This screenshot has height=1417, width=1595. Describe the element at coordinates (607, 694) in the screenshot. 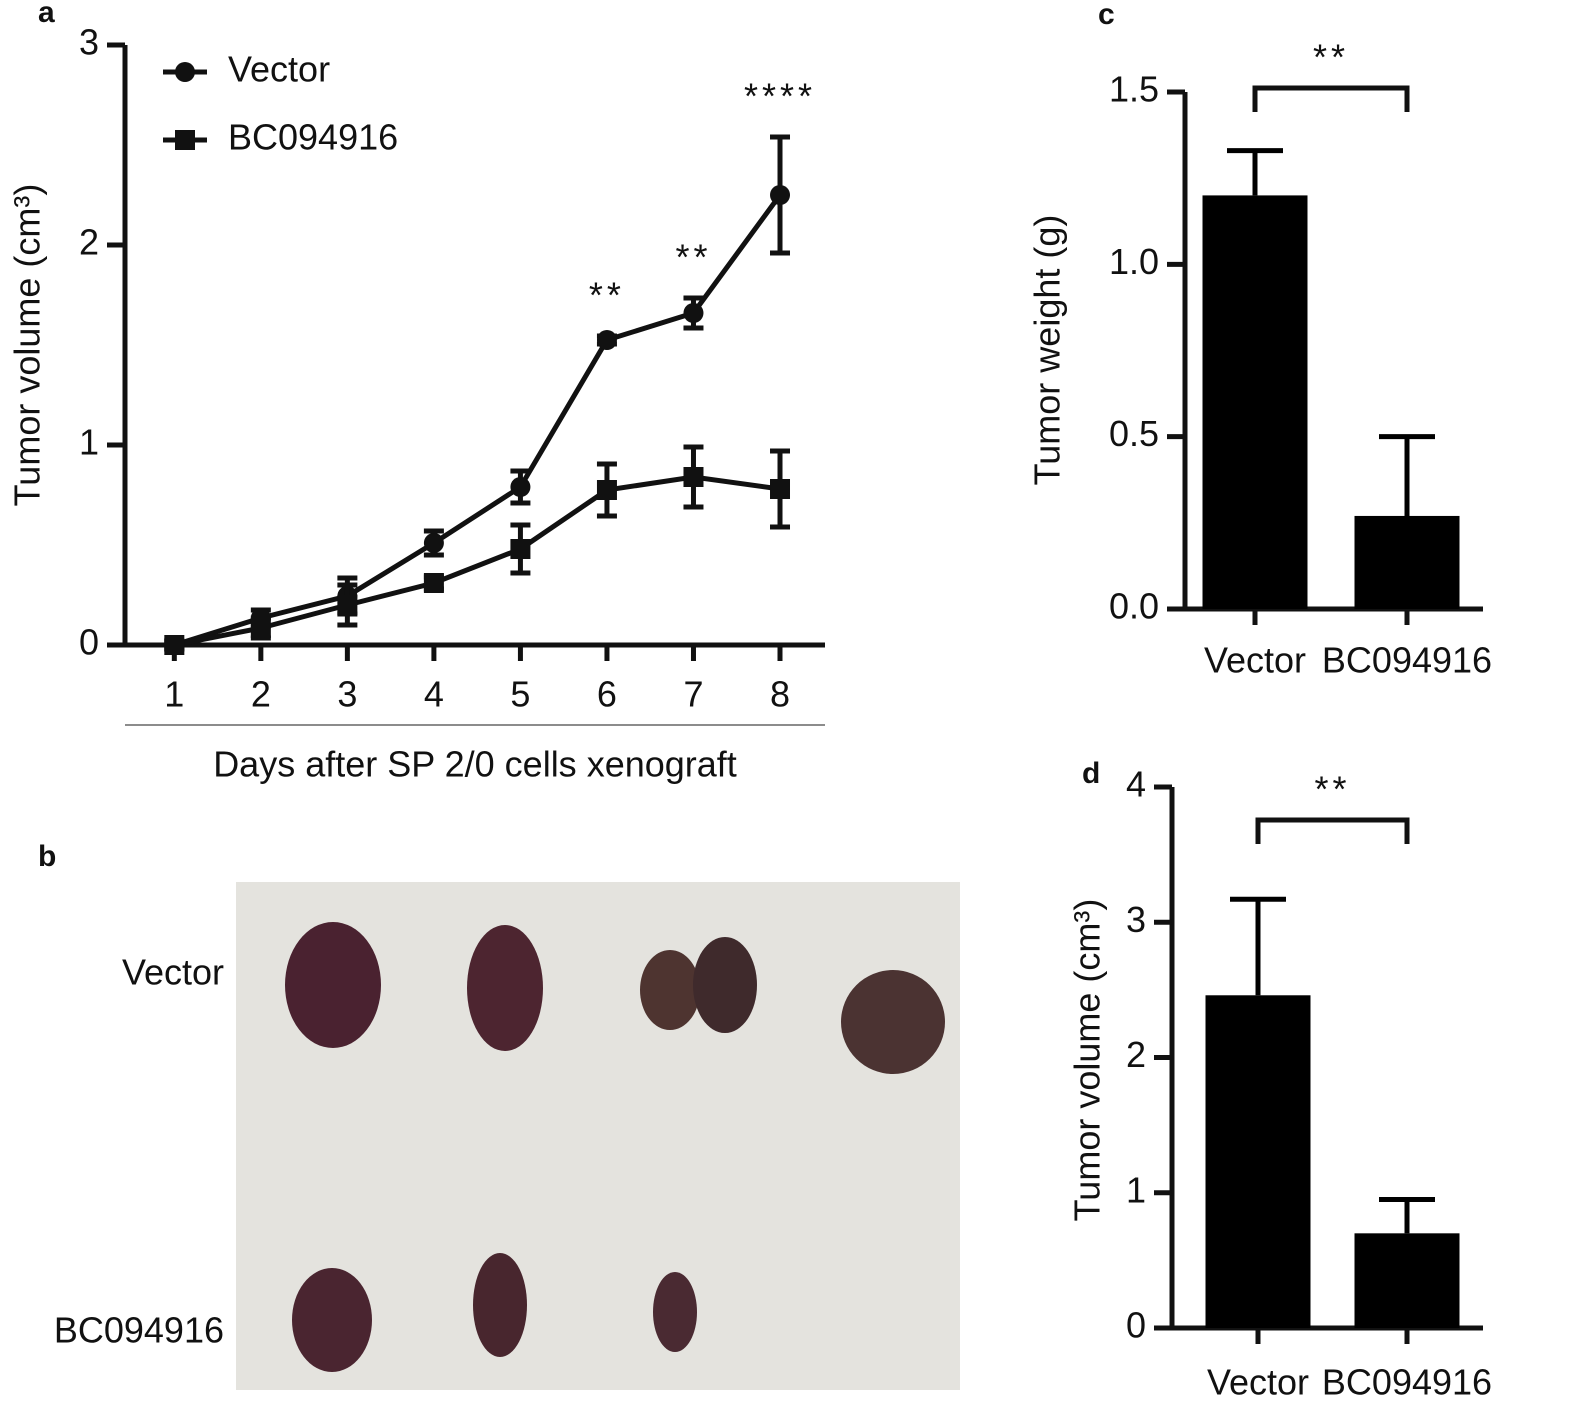

I see `x-tick-label: 6` at that location.